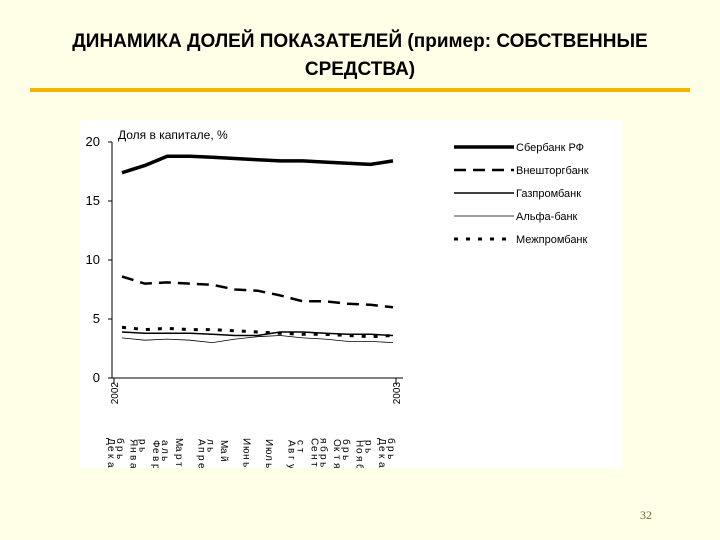 This screenshot has height=540, width=720. Describe the element at coordinates (552, 240) in the screenshot. I see `legend-label-5: Межпромбанк` at that location.